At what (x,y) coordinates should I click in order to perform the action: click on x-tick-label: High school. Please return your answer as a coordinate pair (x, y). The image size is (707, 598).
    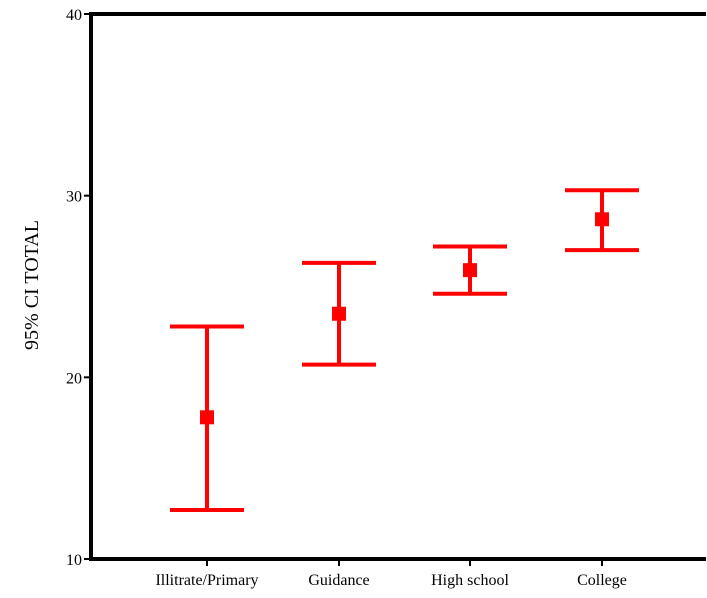
    Looking at the image, I should click on (470, 580).